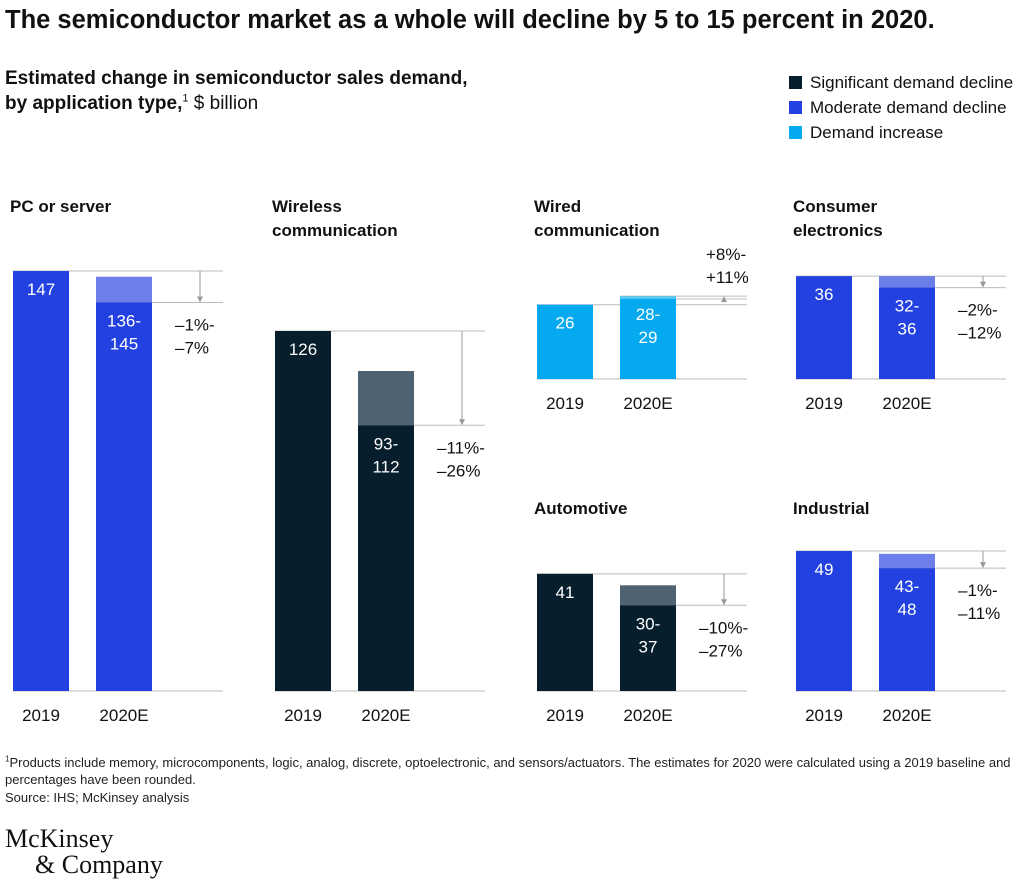 This screenshot has width=1024, height=889. What do you see at coordinates (223, 103) in the screenshot?
I see `subtitle-unit: $ billion` at bounding box center [223, 103].